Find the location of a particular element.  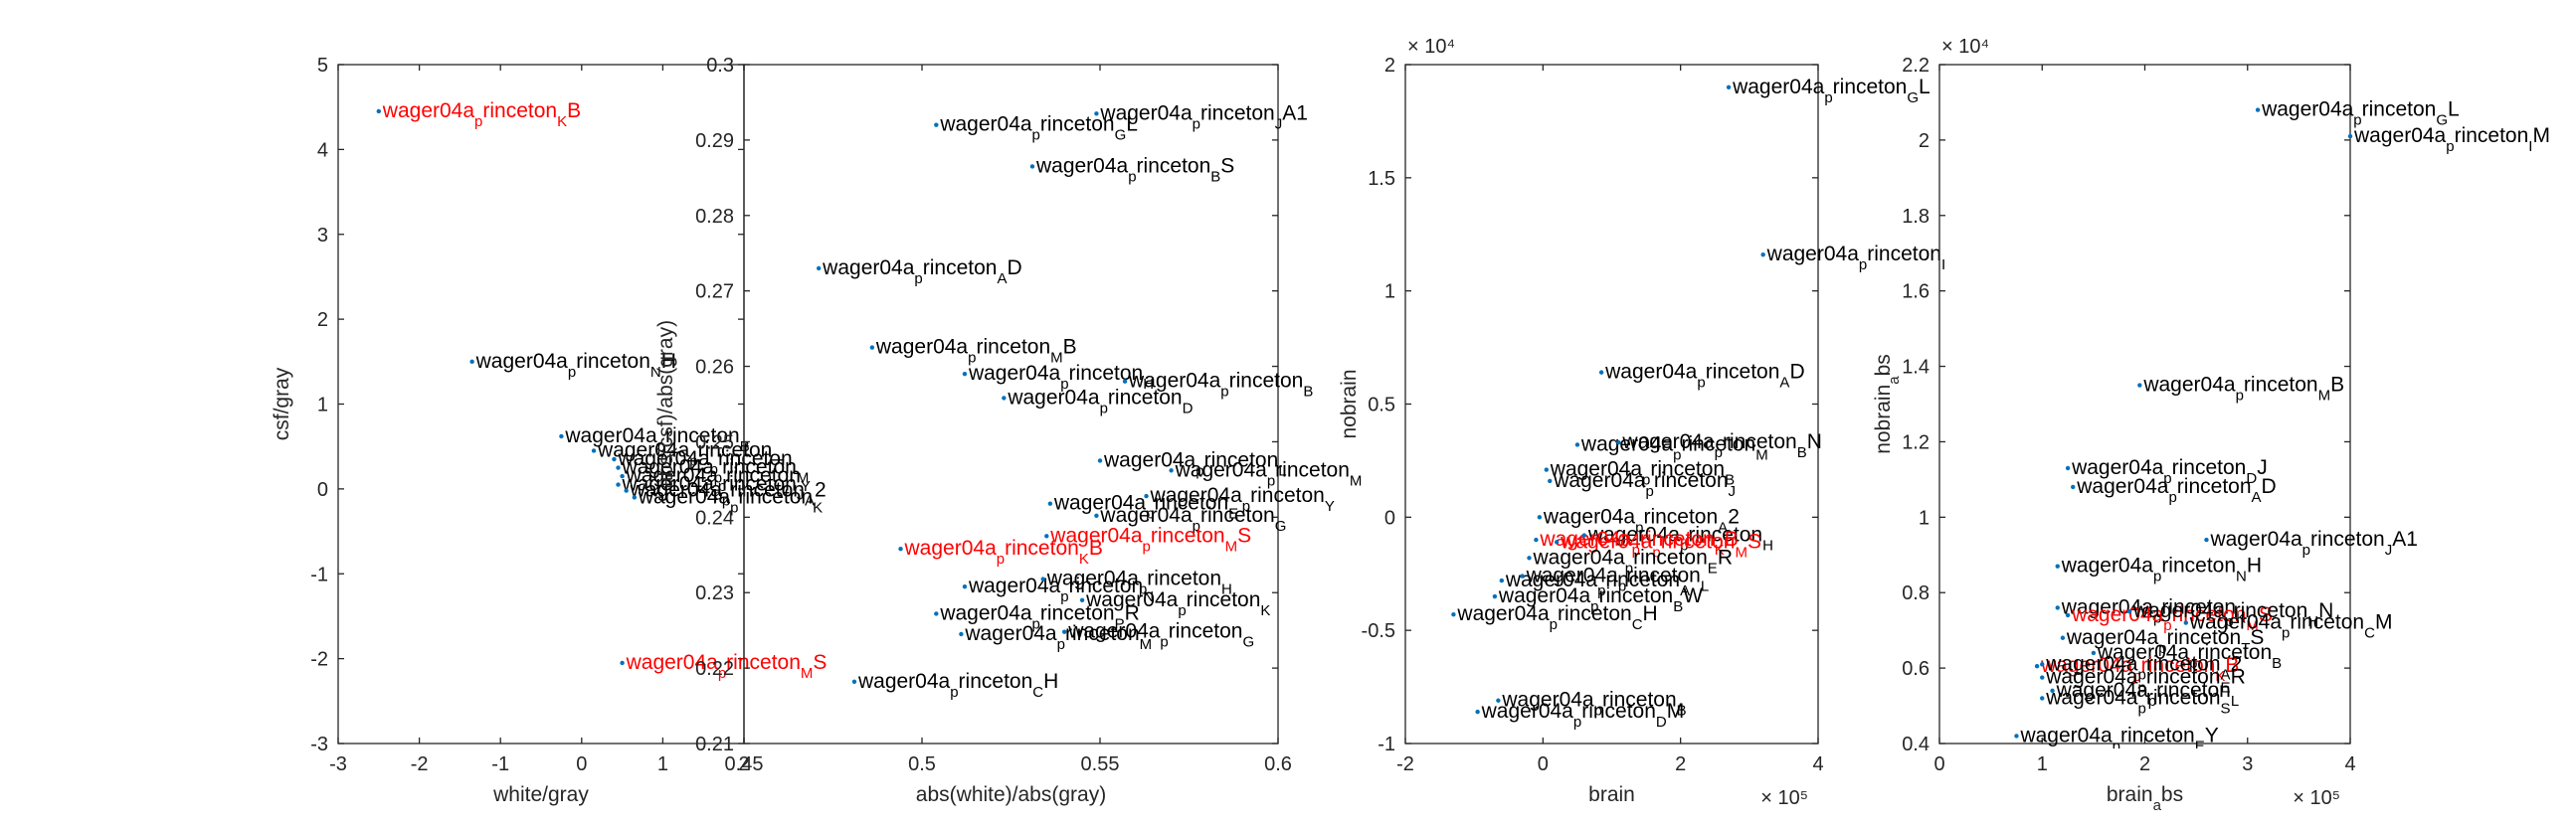

y-tick-label: 1.2 is located at coordinates (1916, 442).